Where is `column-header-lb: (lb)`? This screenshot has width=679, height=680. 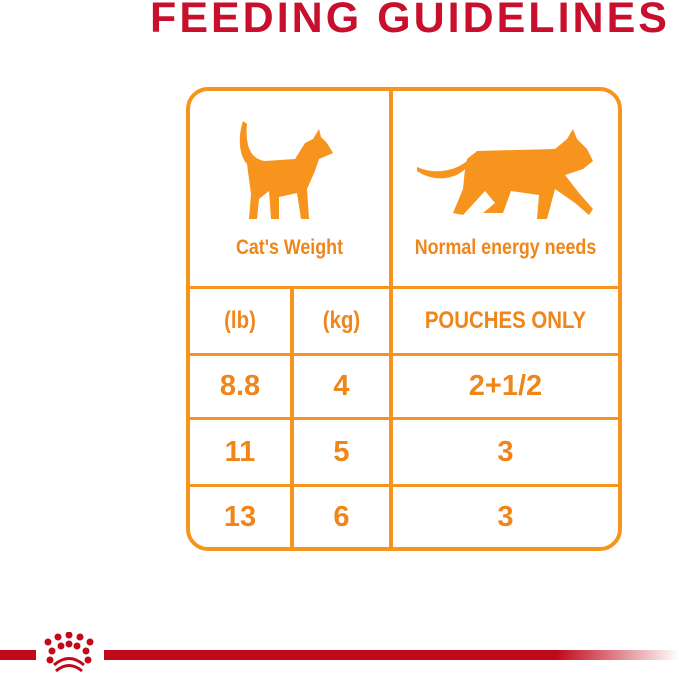
column-header-lb: (lb) is located at coordinates (240, 320).